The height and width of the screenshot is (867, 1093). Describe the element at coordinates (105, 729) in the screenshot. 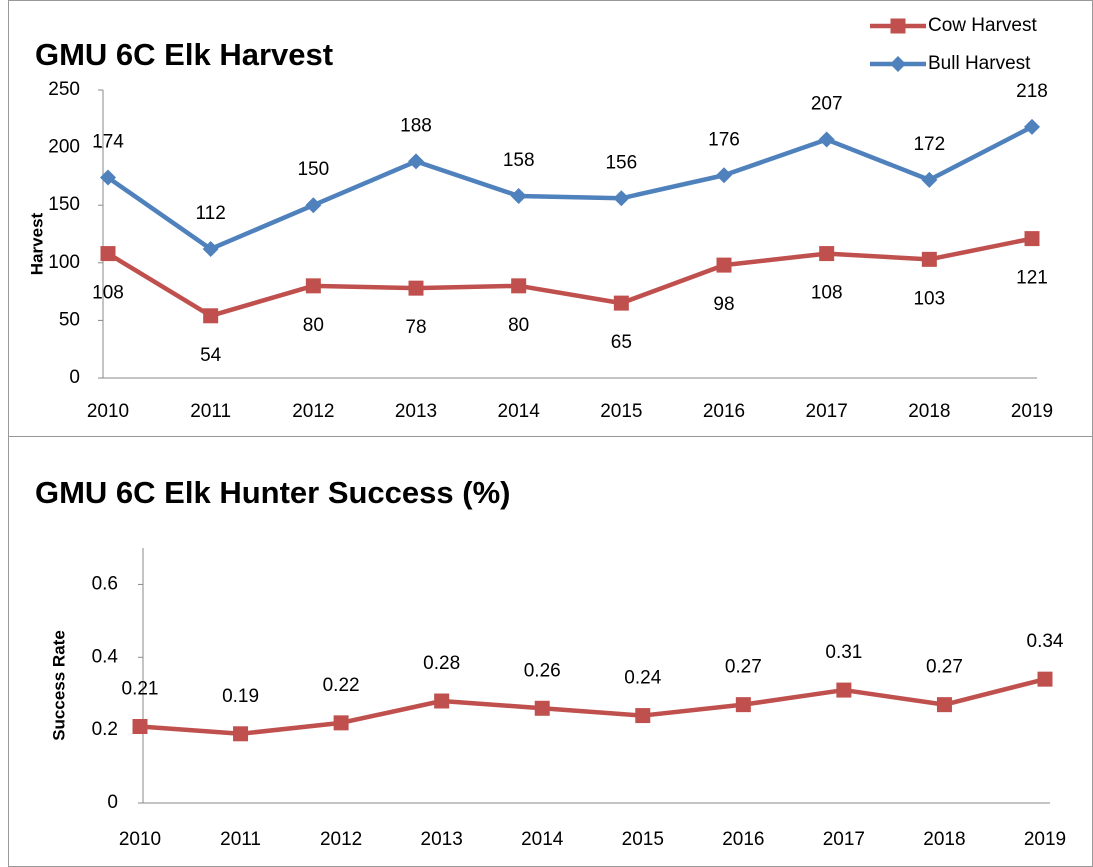

I see `y-tick-label: 0.2` at that location.